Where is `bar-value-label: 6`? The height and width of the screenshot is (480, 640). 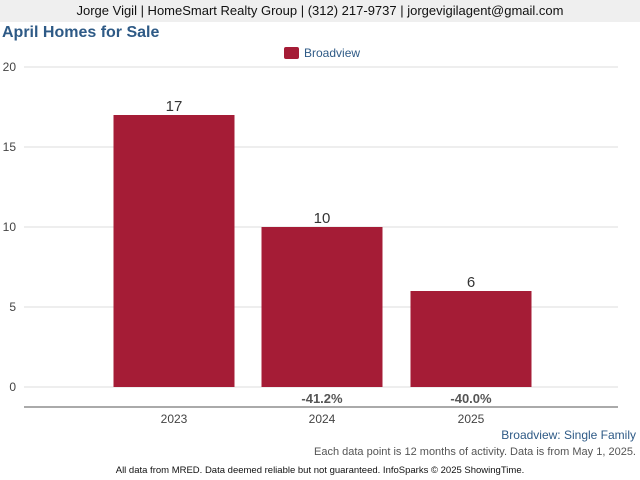 bar-value-label: 6 is located at coordinates (471, 282).